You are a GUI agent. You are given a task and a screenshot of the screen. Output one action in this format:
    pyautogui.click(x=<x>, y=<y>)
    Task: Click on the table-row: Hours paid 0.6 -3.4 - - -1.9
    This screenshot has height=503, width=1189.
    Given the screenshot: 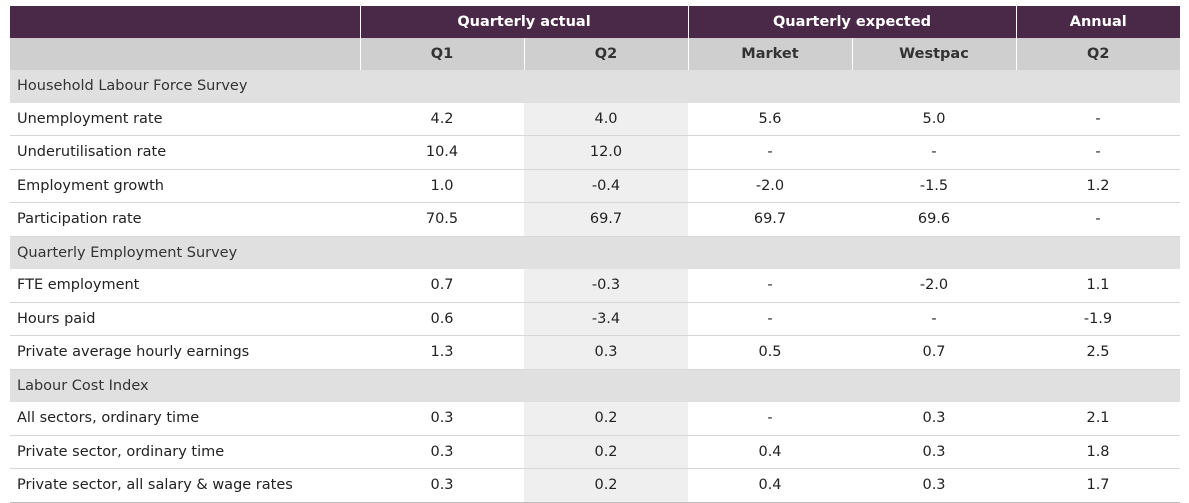 What is the action you would take?
    pyautogui.click(x=595, y=319)
    